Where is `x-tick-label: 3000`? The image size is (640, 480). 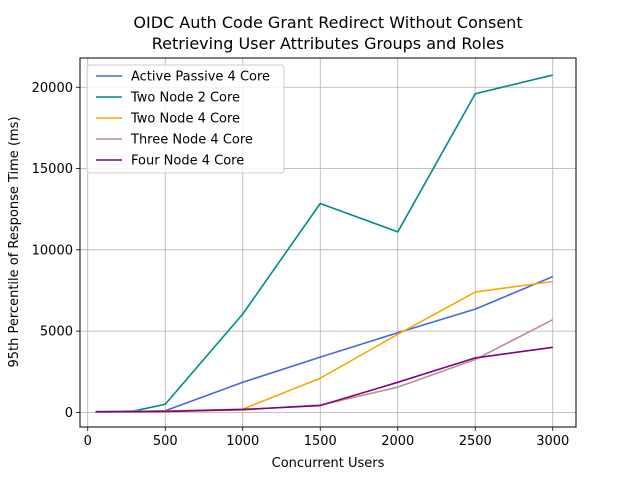
x-tick-label: 3000 is located at coordinates (552, 441).